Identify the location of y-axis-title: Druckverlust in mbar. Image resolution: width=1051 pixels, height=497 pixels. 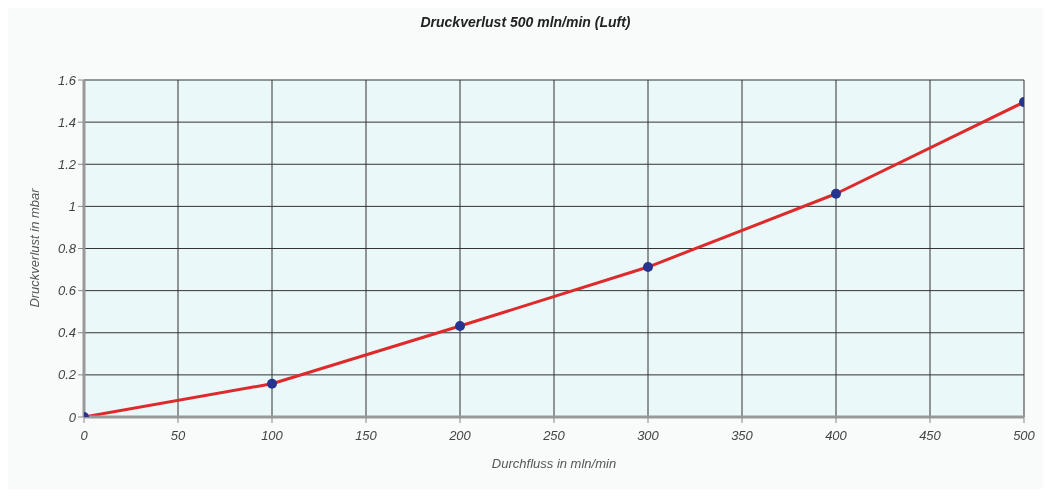
(34, 248).